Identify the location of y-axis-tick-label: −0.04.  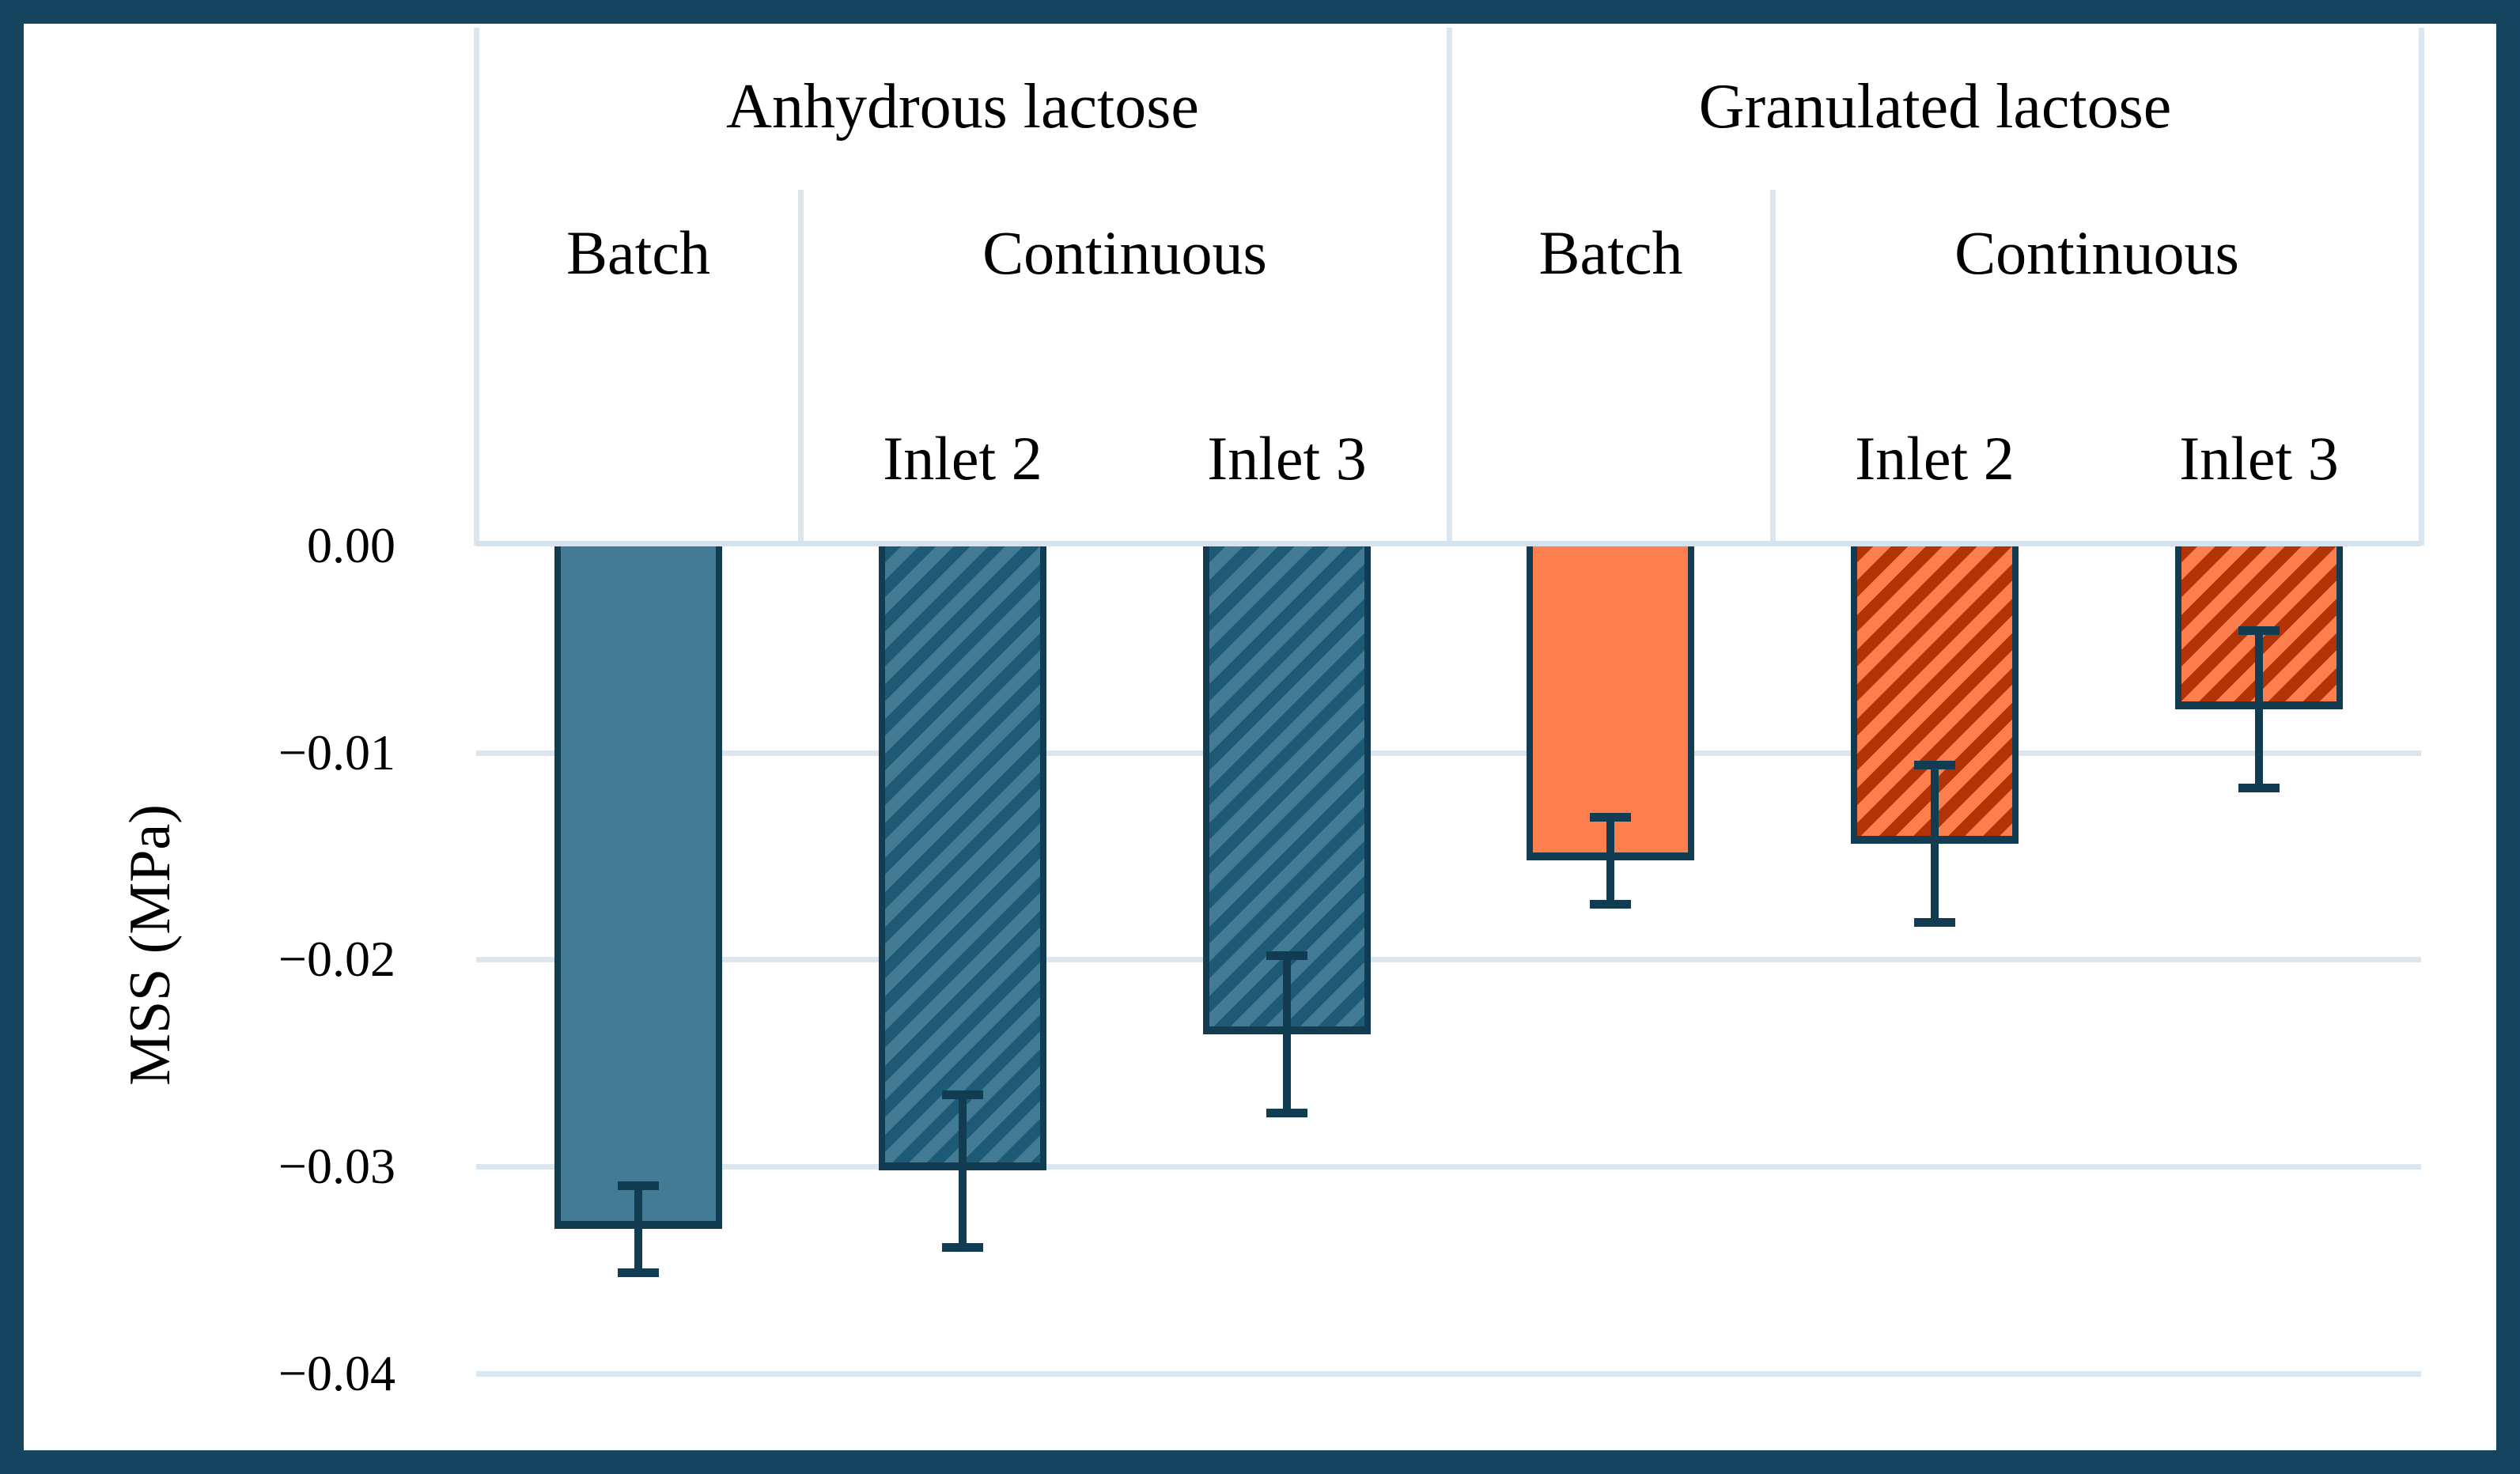
(336, 1372).